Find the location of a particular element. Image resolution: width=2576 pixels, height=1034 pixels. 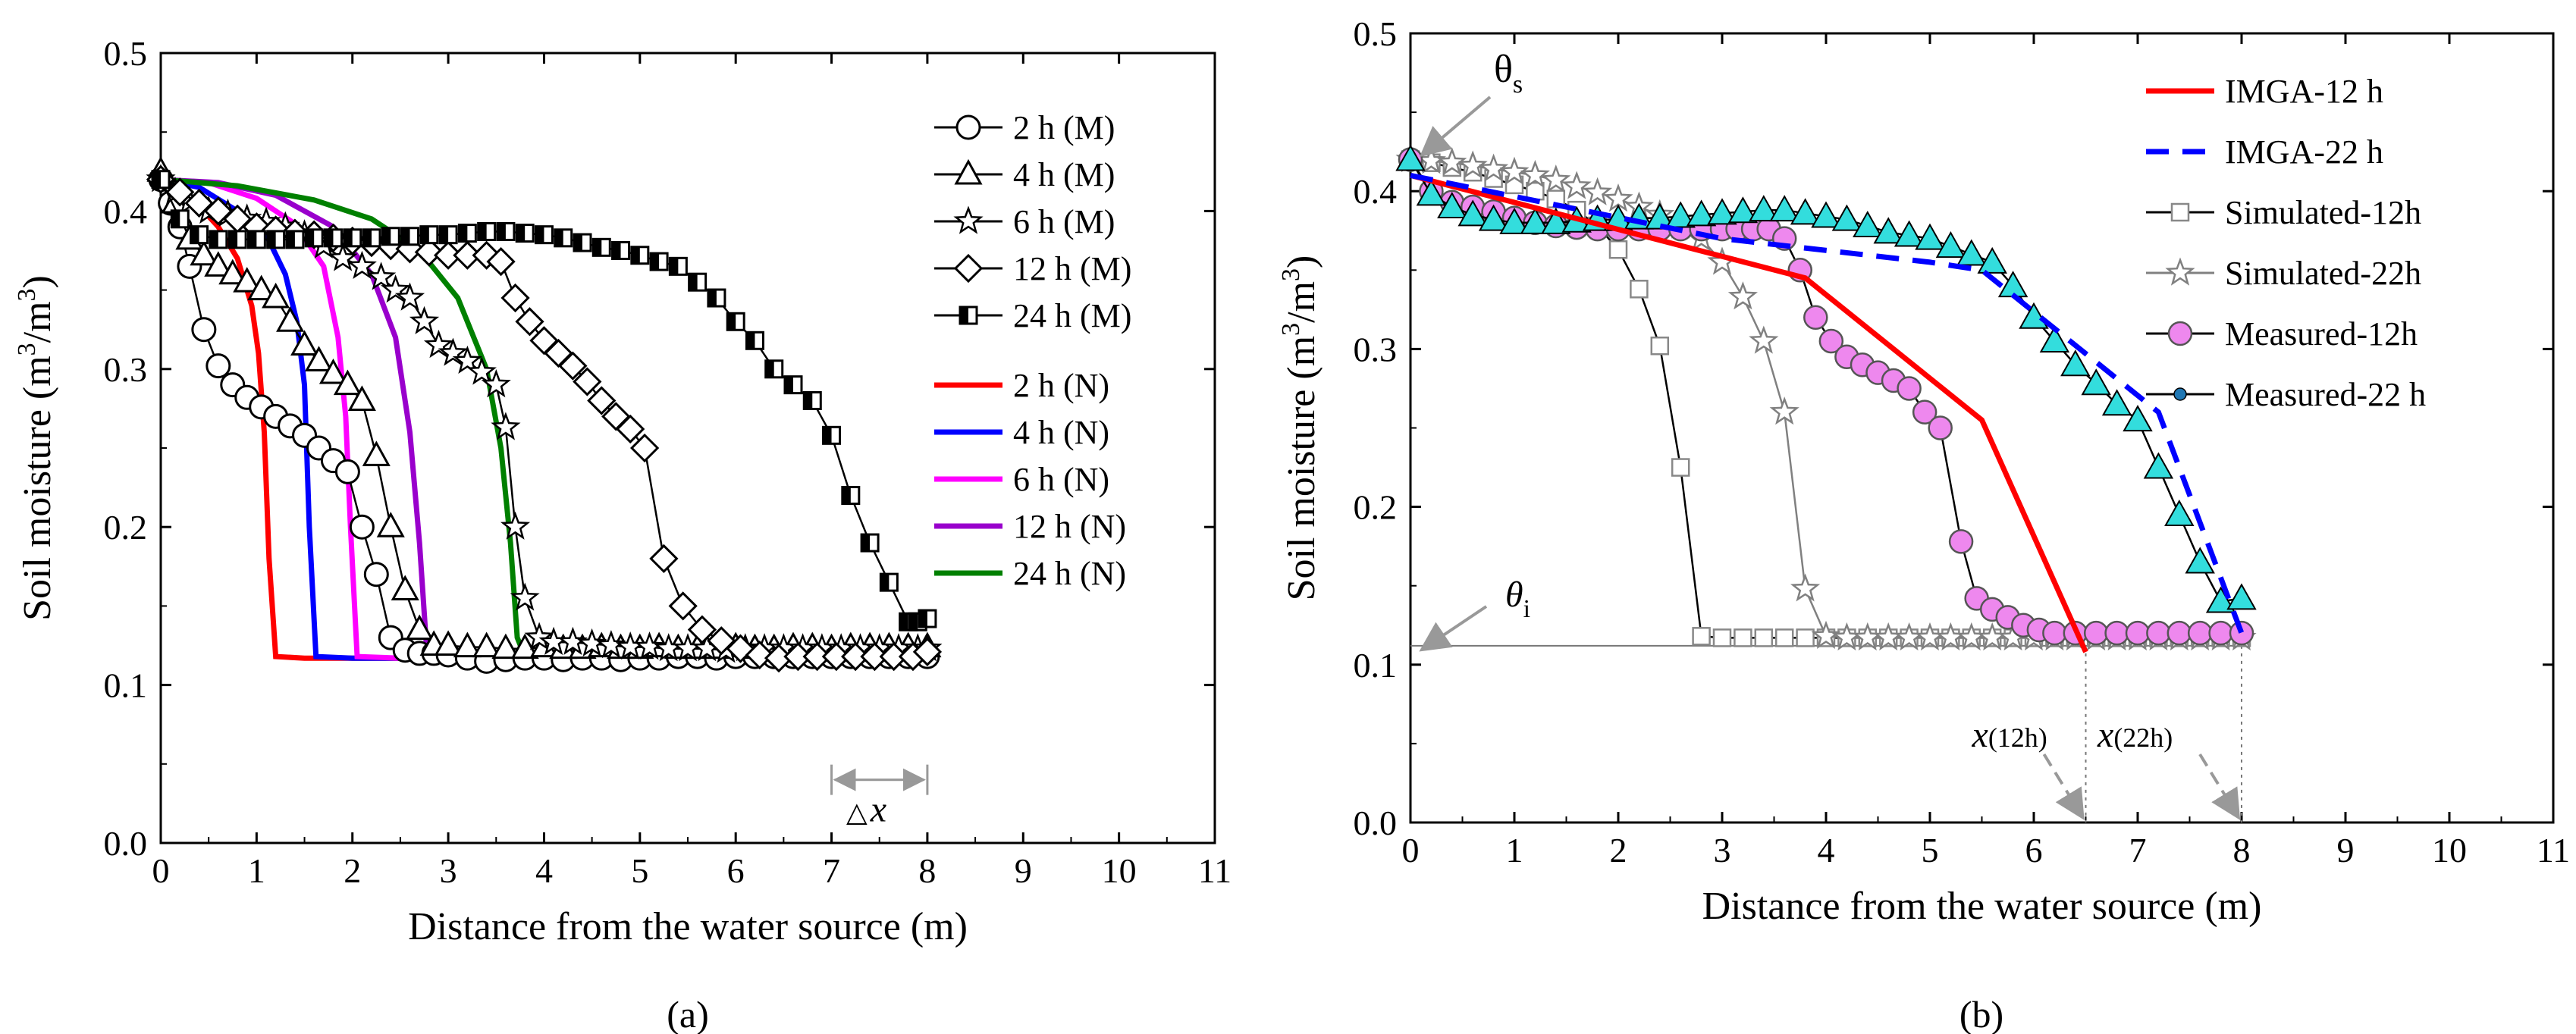

legend-item: IMGA-22 h is located at coordinates (2264, 152).